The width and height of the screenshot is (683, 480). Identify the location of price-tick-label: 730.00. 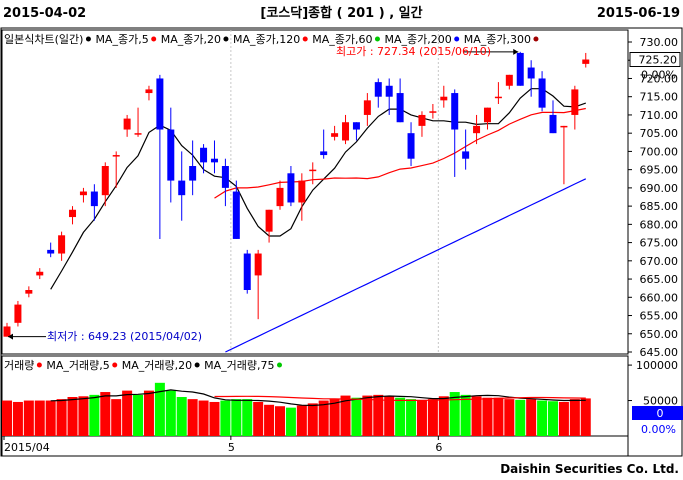
(659, 42).